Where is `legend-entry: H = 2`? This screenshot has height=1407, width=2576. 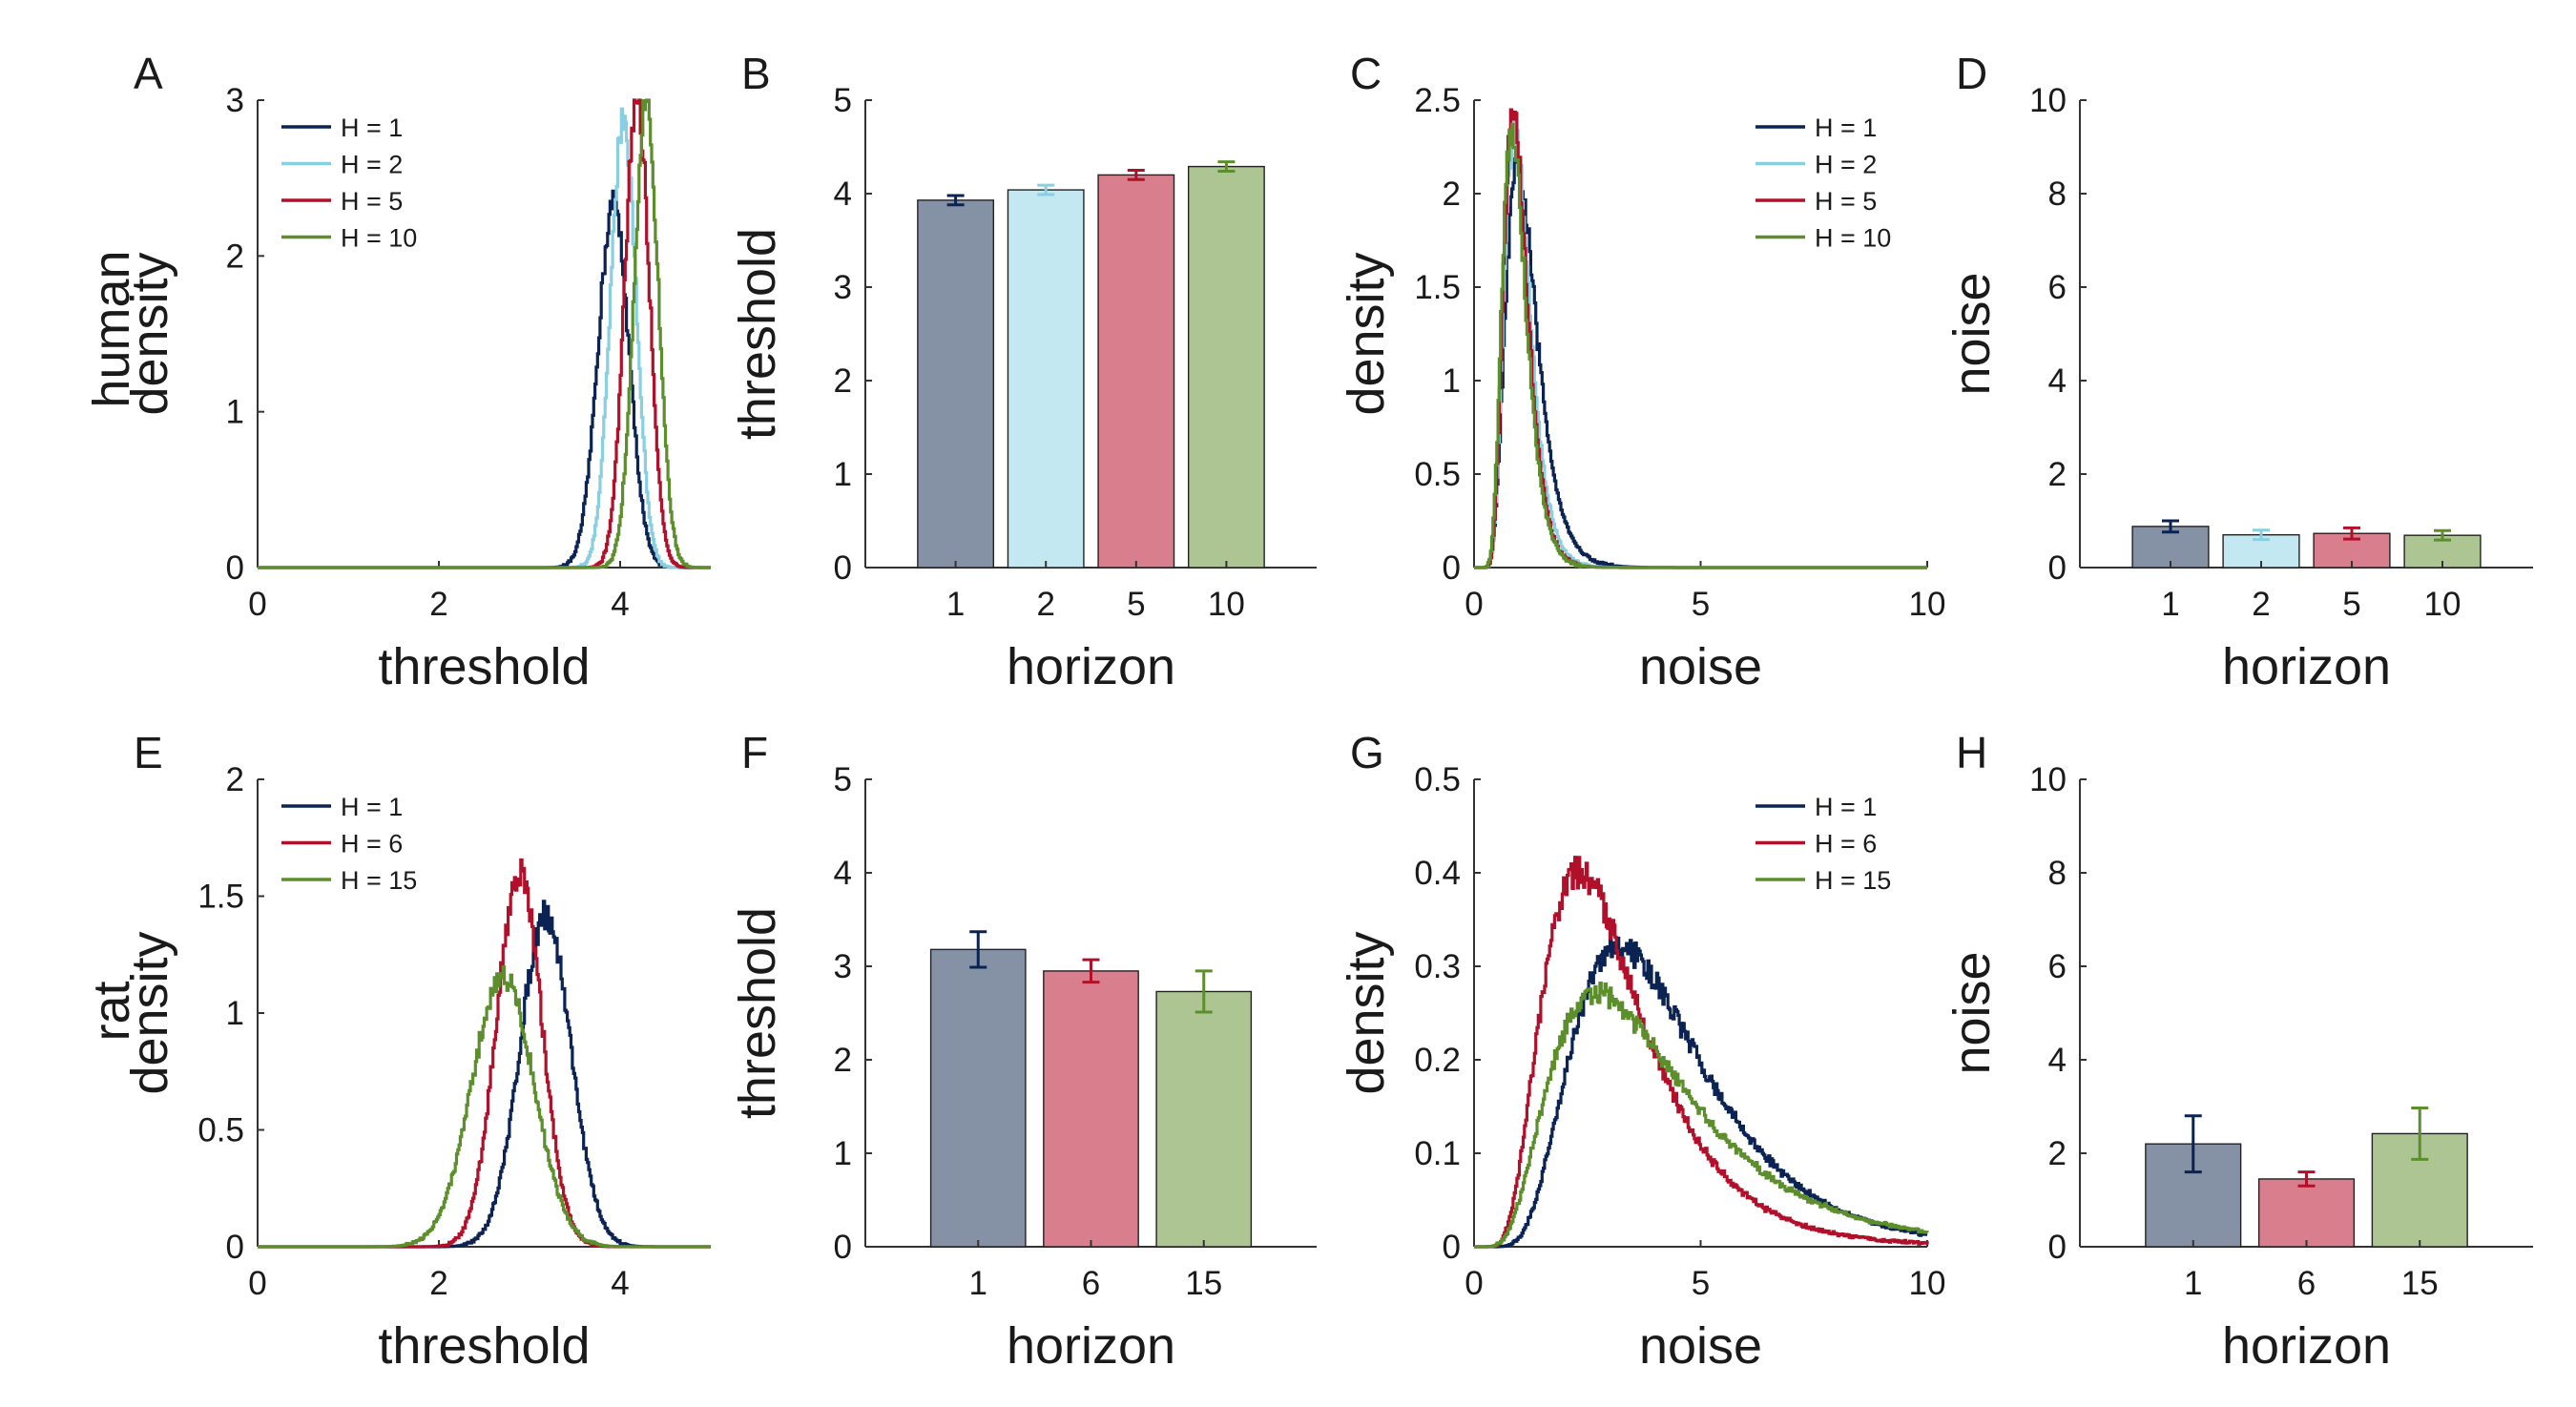 legend-entry: H = 2 is located at coordinates (1846, 165).